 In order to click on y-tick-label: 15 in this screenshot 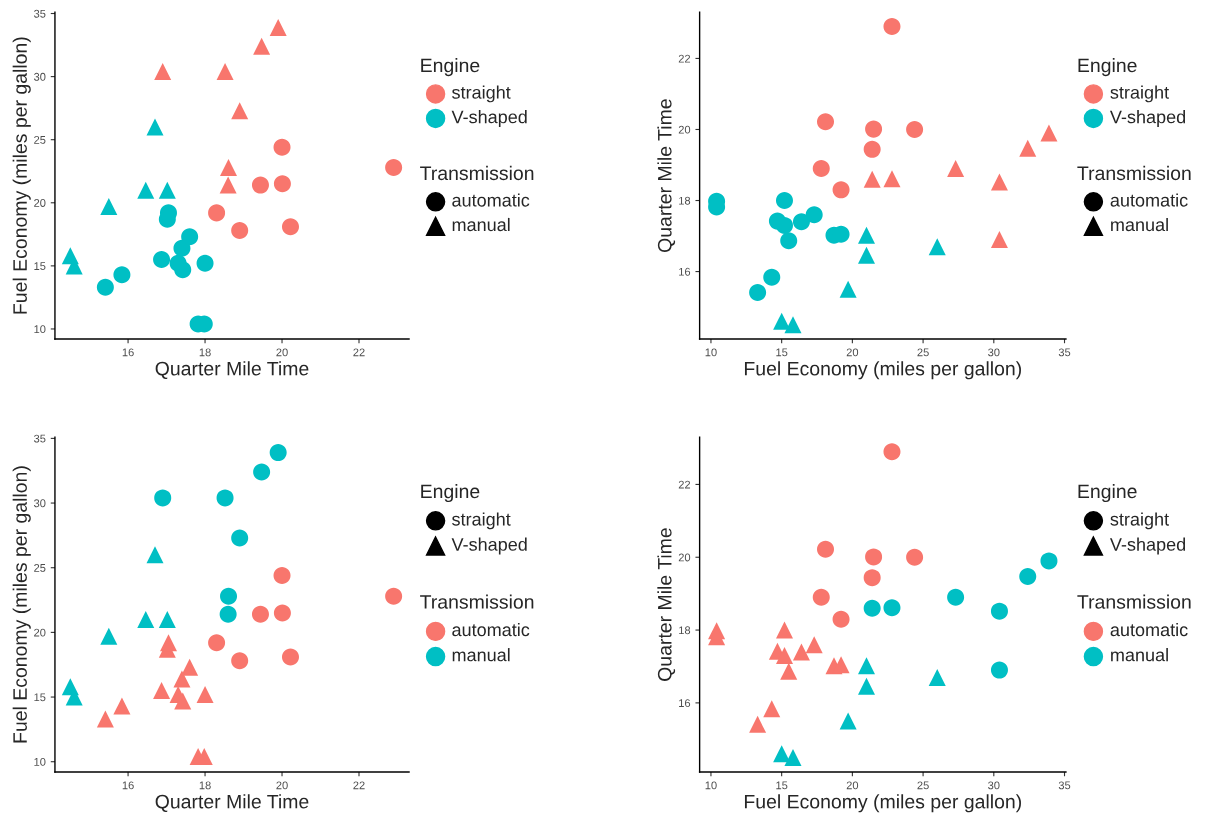, I will do `click(40, 697)`.